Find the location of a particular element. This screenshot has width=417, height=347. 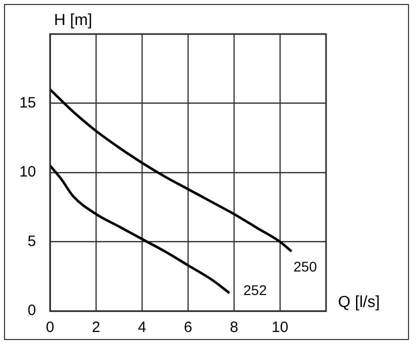

y-tick-label: 5 is located at coordinates (32, 241).